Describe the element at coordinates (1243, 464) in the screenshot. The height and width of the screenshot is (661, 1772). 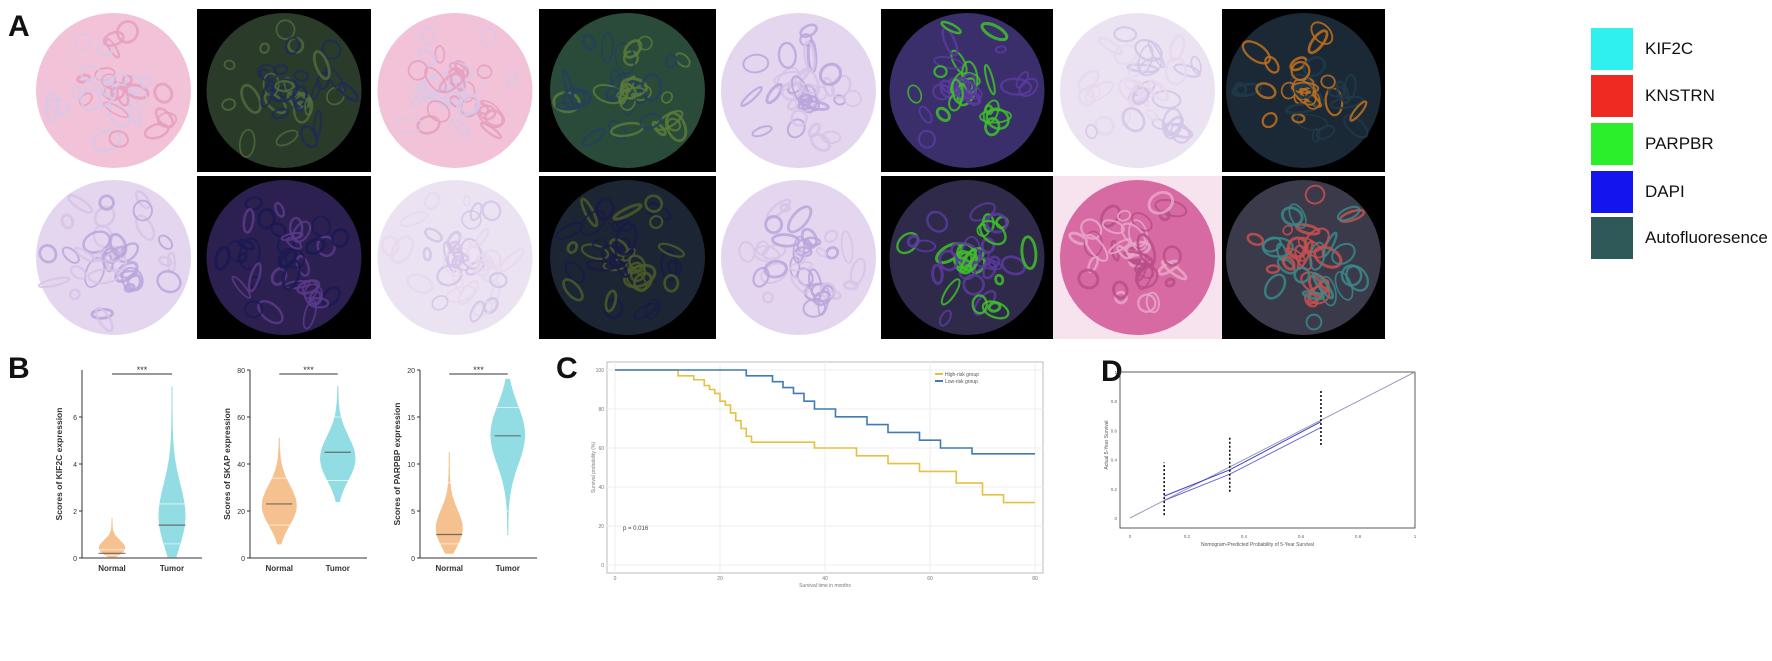
I see `calibration-line-bias-corrected` at that location.